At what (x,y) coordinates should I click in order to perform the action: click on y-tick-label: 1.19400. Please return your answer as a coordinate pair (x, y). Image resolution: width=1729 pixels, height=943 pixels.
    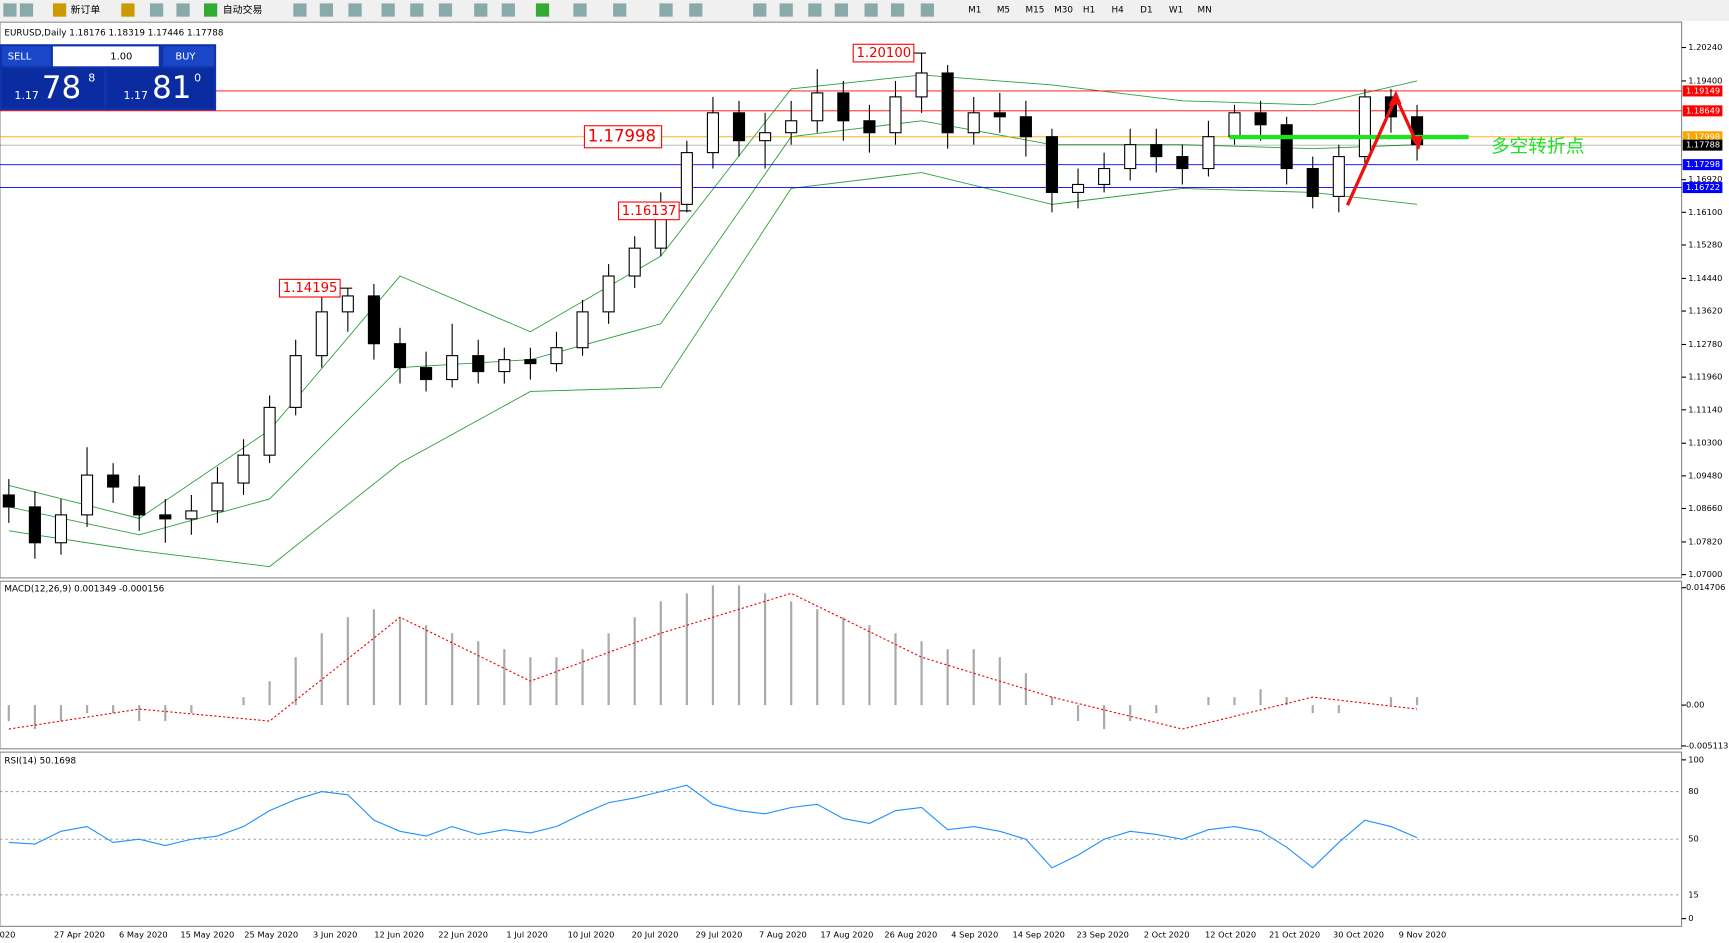
    Looking at the image, I should click on (1705, 80).